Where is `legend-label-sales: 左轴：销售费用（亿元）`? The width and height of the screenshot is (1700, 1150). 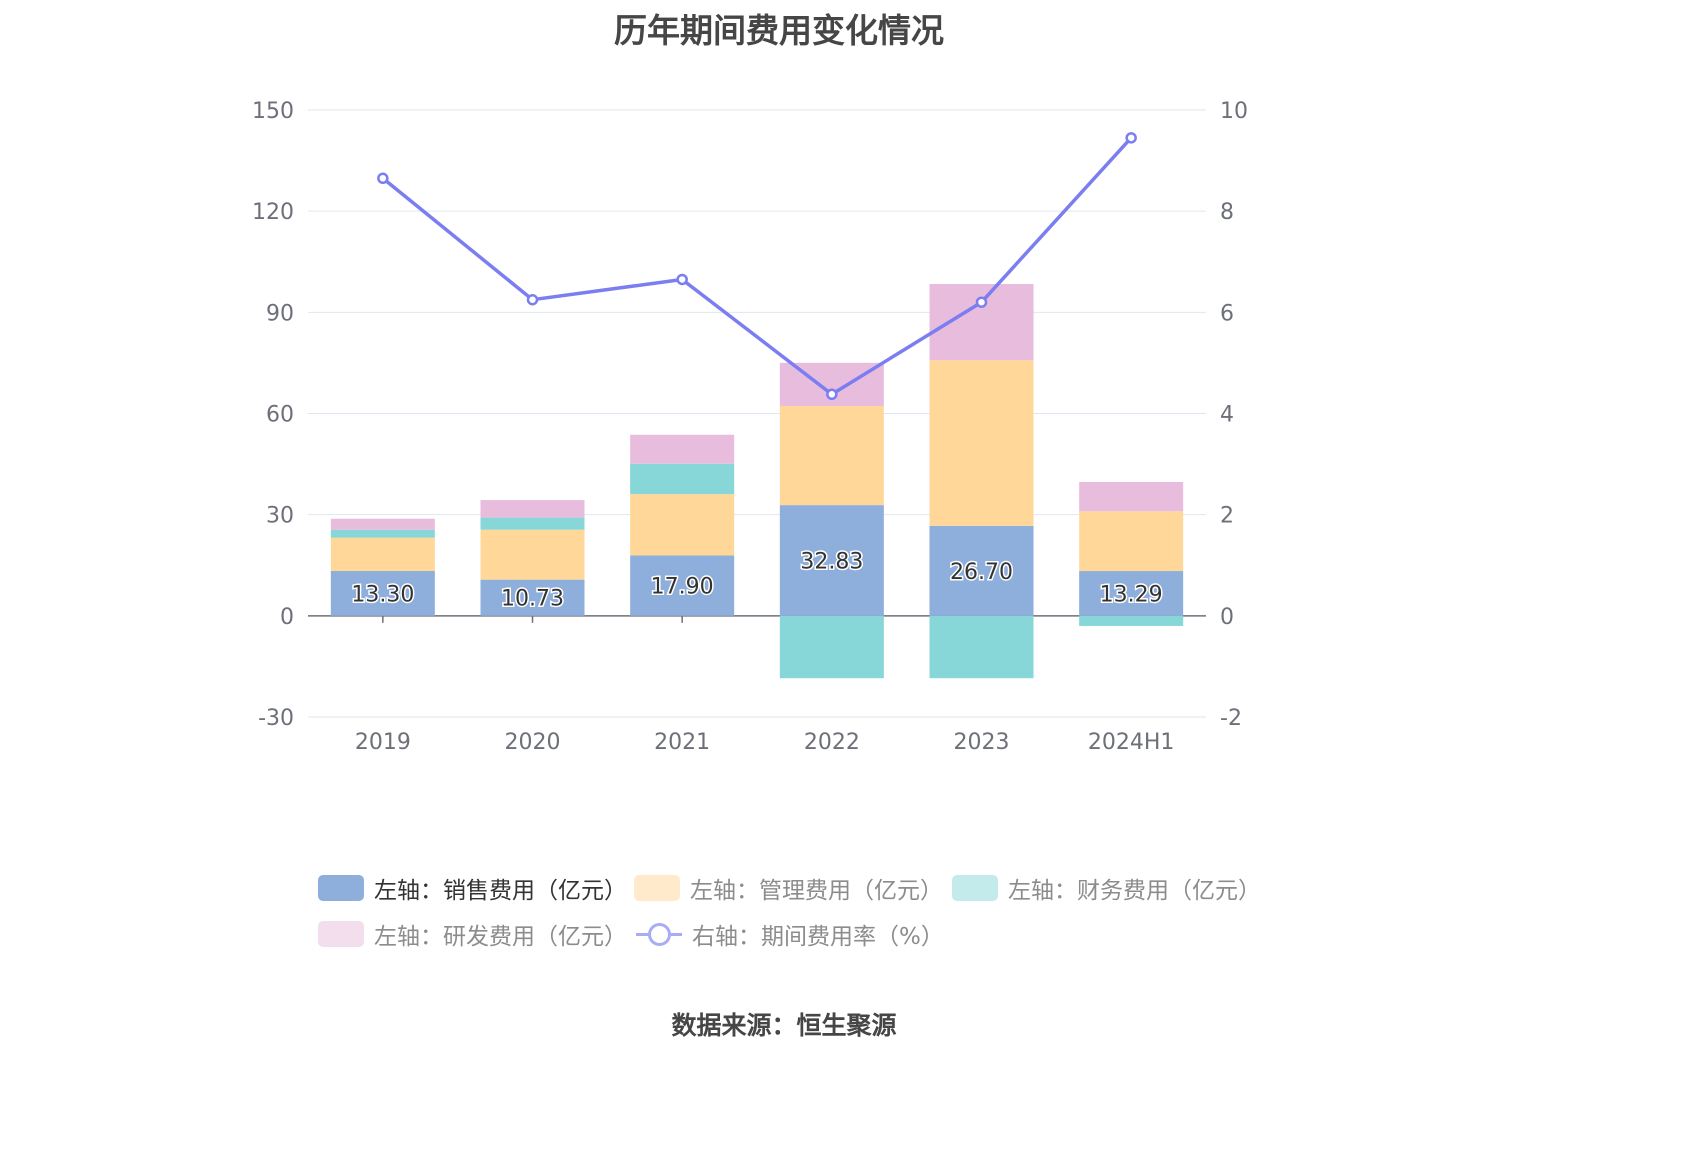 legend-label-sales: 左轴：销售费用（亿元） is located at coordinates (500, 891).